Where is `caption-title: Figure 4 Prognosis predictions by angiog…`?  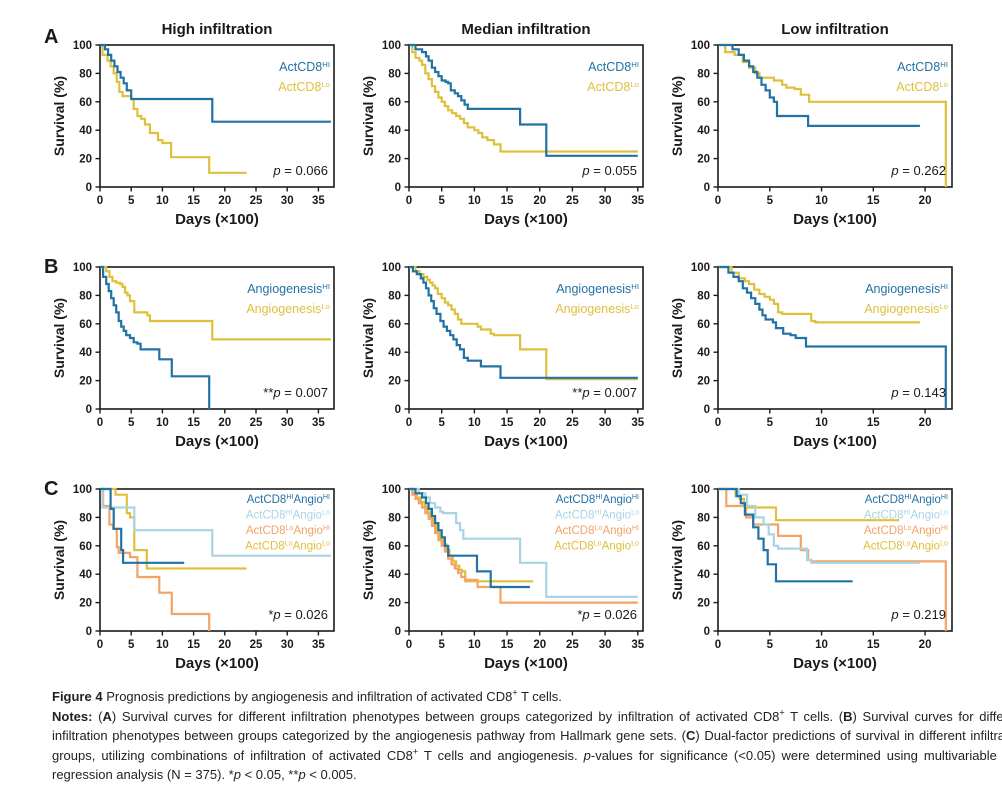 caption-title: Figure 4 Prognosis predictions by angiog… is located at coordinates (527, 697).